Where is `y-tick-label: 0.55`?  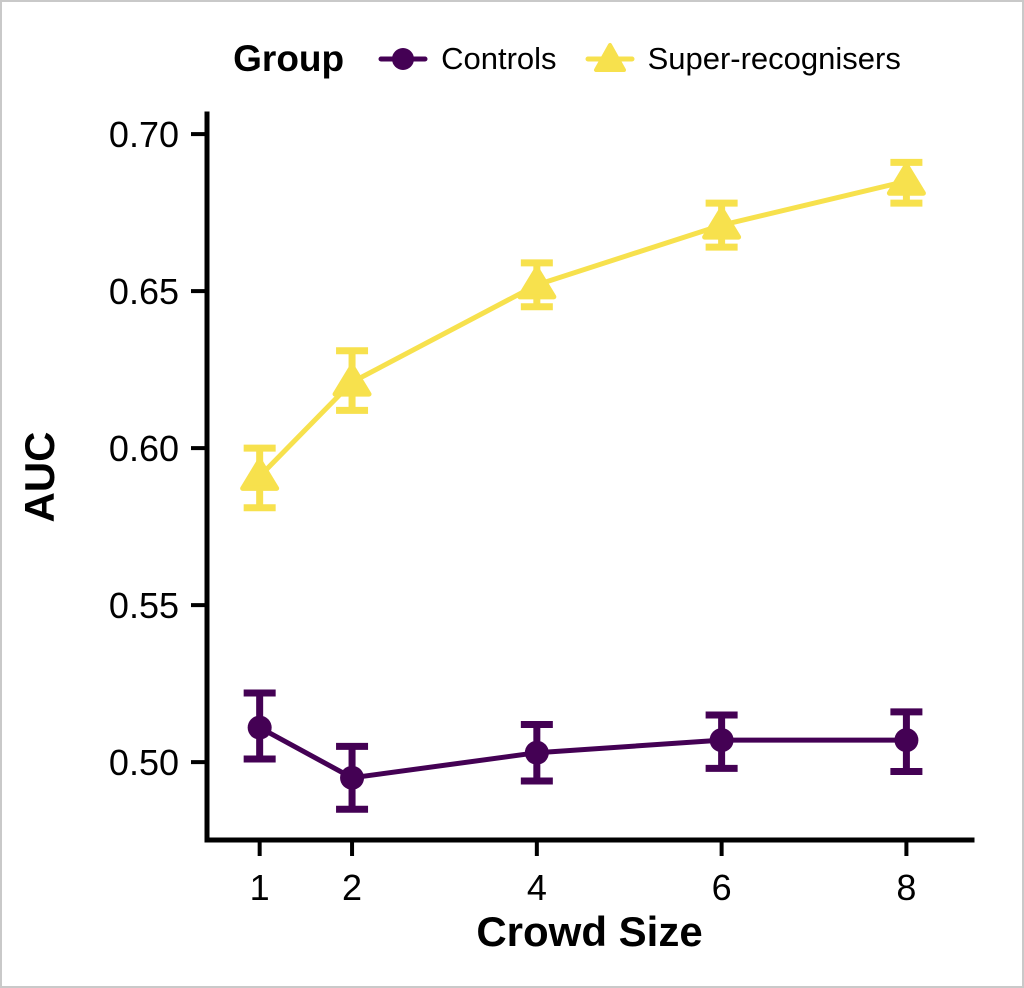 y-tick-label: 0.55 is located at coordinates (144, 605).